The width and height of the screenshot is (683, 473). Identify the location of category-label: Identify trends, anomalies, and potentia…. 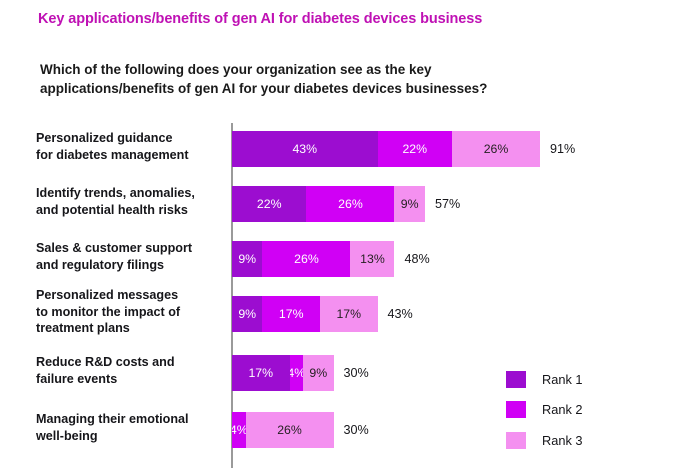
(115, 201).